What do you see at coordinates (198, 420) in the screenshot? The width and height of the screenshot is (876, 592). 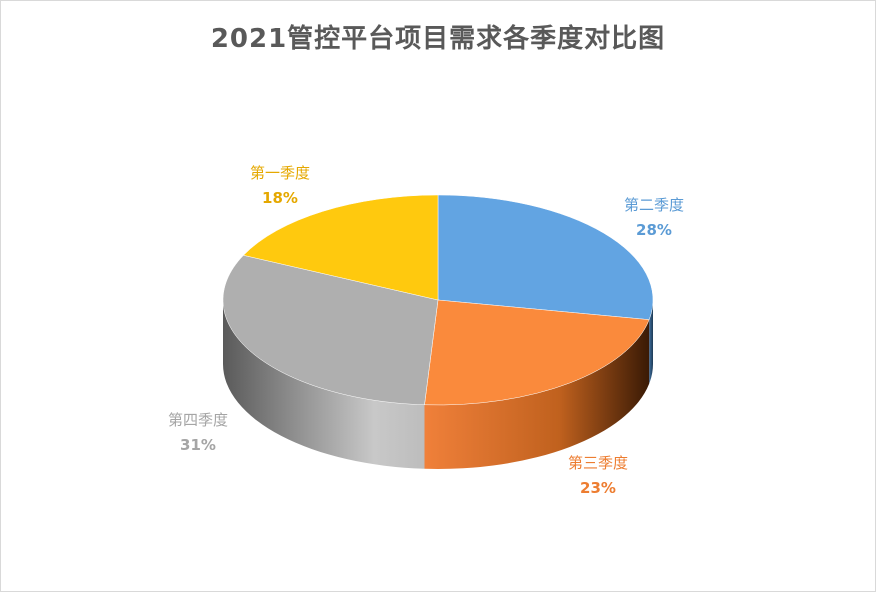 I see `label-q4-category: 第四季度` at bounding box center [198, 420].